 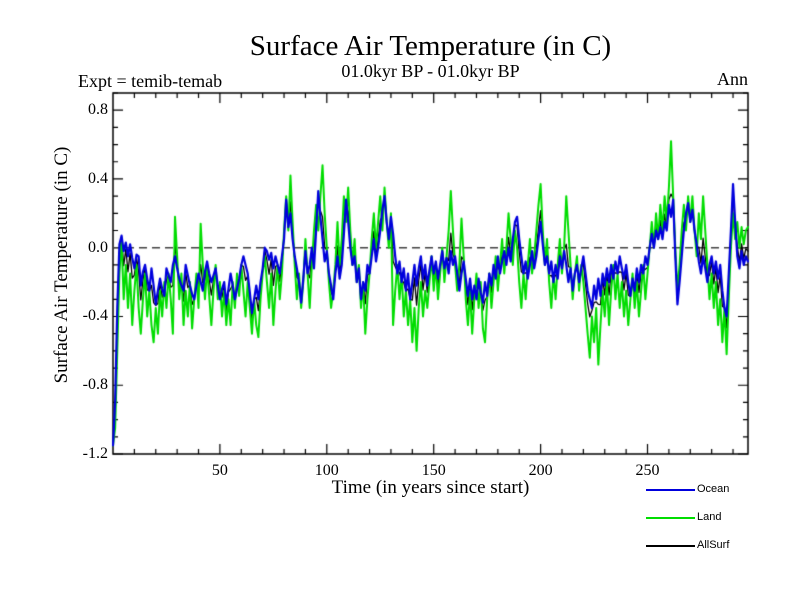 What do you see at coordinates (95, 316) in the screenshot?
I see `y-axis-tick-label: -0.4` at bounding box center [95, 316].